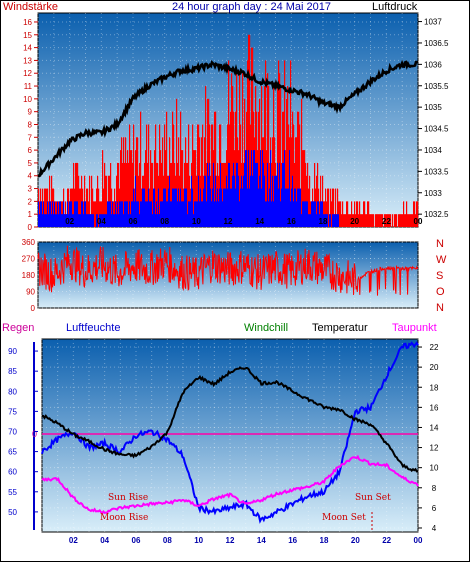 This screenshot has width=470, height=562. I want to click on humidity-tick-label: 75, so click(12, 411).